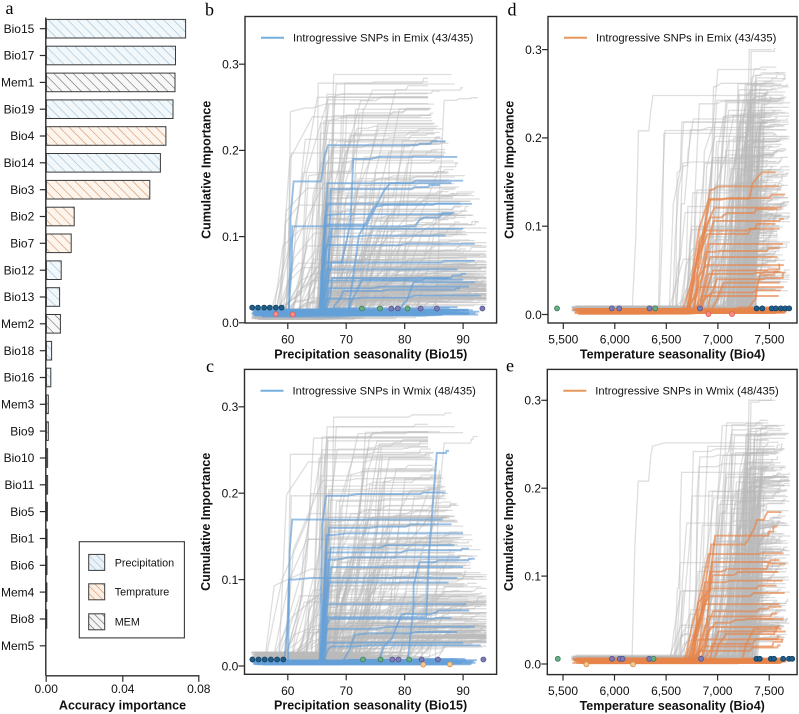 The image size is (799, 714). I want to click on svg-text: Bio2, so click(22, 217).